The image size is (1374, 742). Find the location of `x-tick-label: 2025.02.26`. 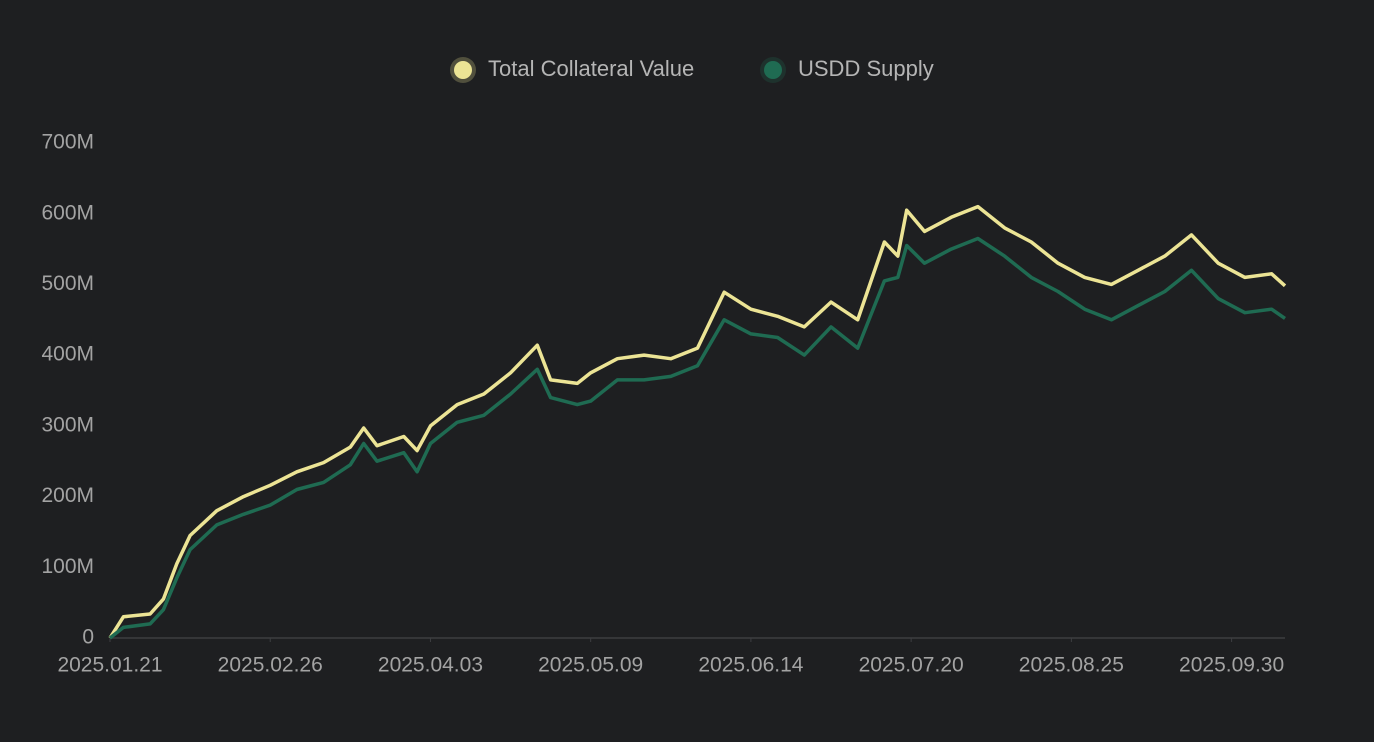

x-tick-label: 2025.02.26 is located at coordinates (270, 665).